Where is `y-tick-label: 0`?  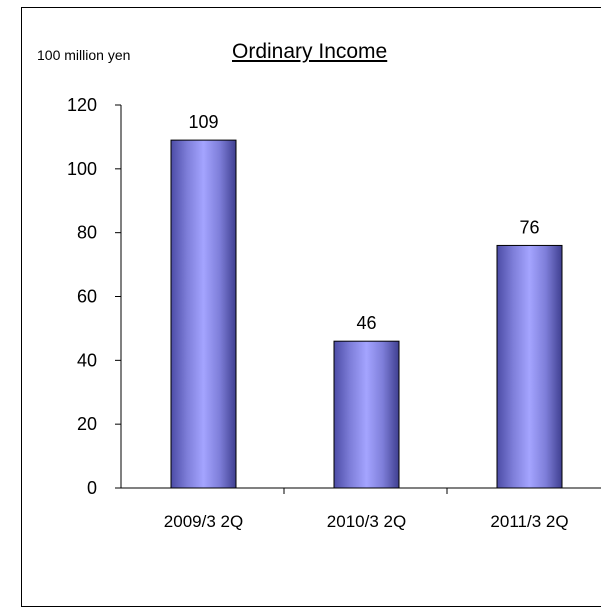
y-tick-label: 0 is located at coordinates (92, 488).